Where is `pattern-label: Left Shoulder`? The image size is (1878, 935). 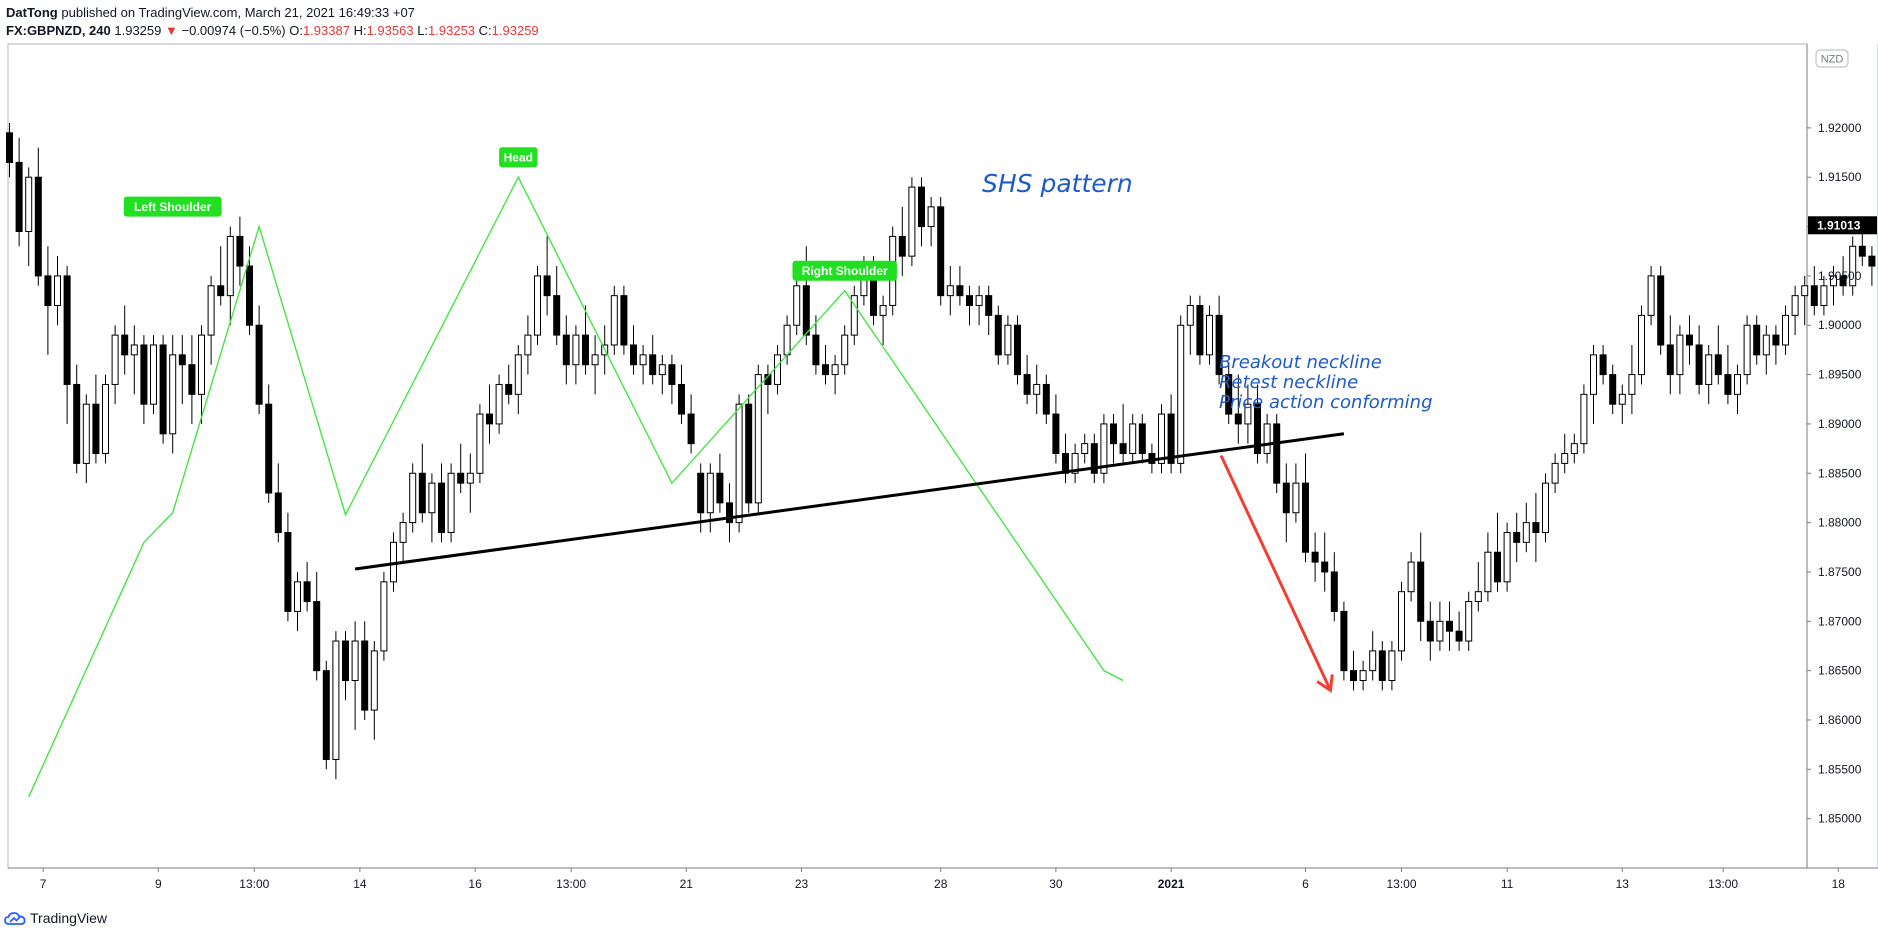 pattern-label: Left Shoulder is located at coordinates (172, 206).